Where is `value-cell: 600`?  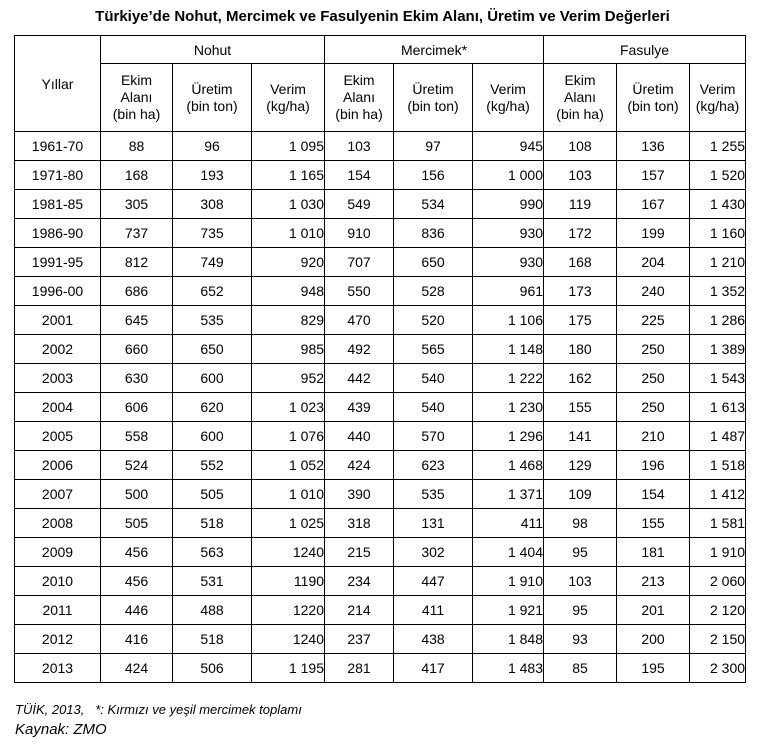 value-cell: 600 is located at coordinates (212, 436).